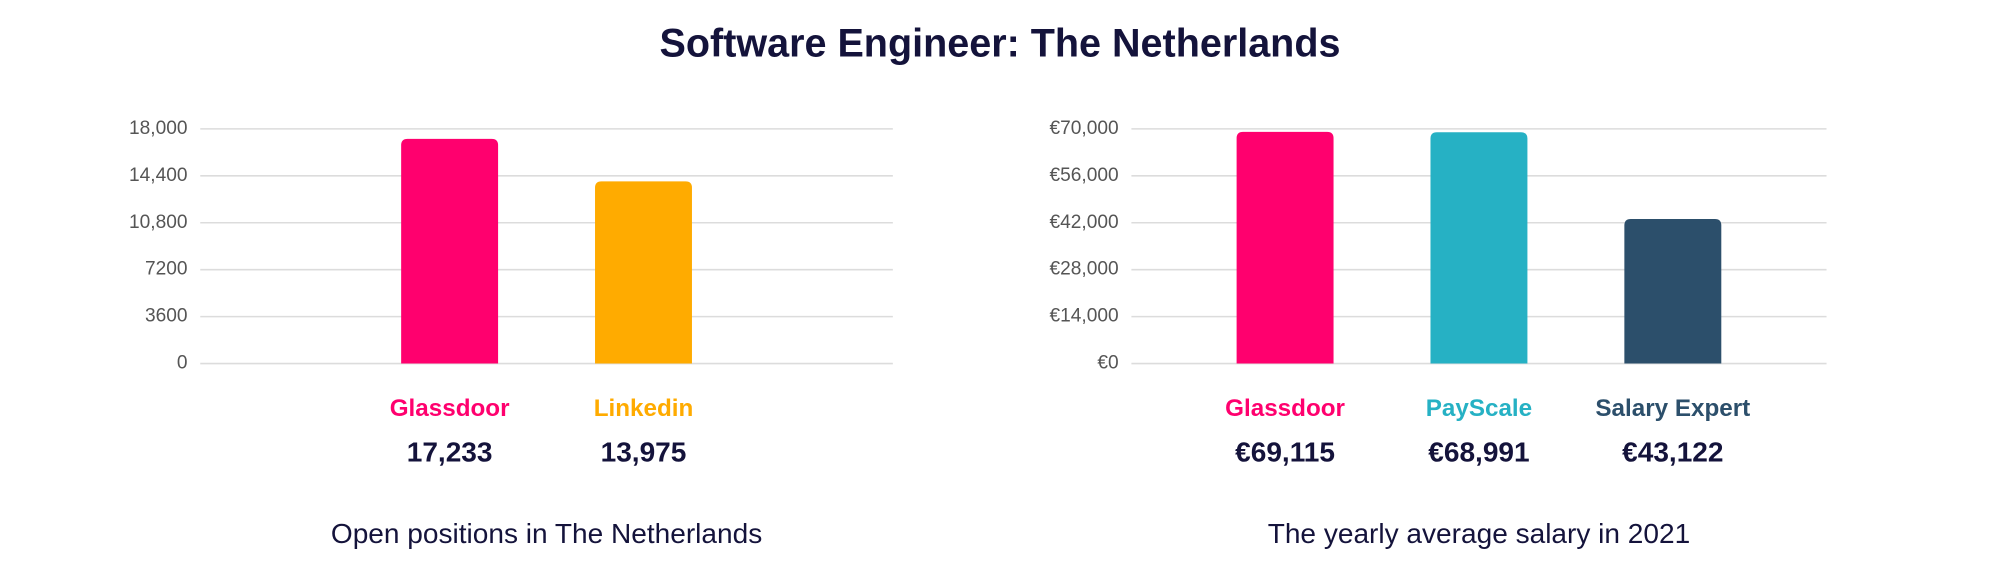 Image resolution: width=2000 pixels, height=571 pixels. I want to click on value-label: 13,975, so click(644, 452).